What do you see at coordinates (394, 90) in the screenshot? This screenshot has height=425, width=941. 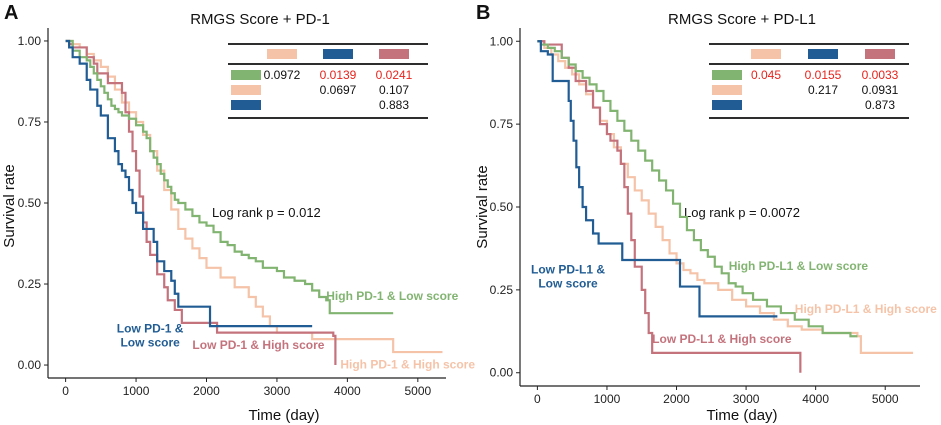 I see `panel-a-table-pvalue: 0.107` at bounding box center [394, 90].